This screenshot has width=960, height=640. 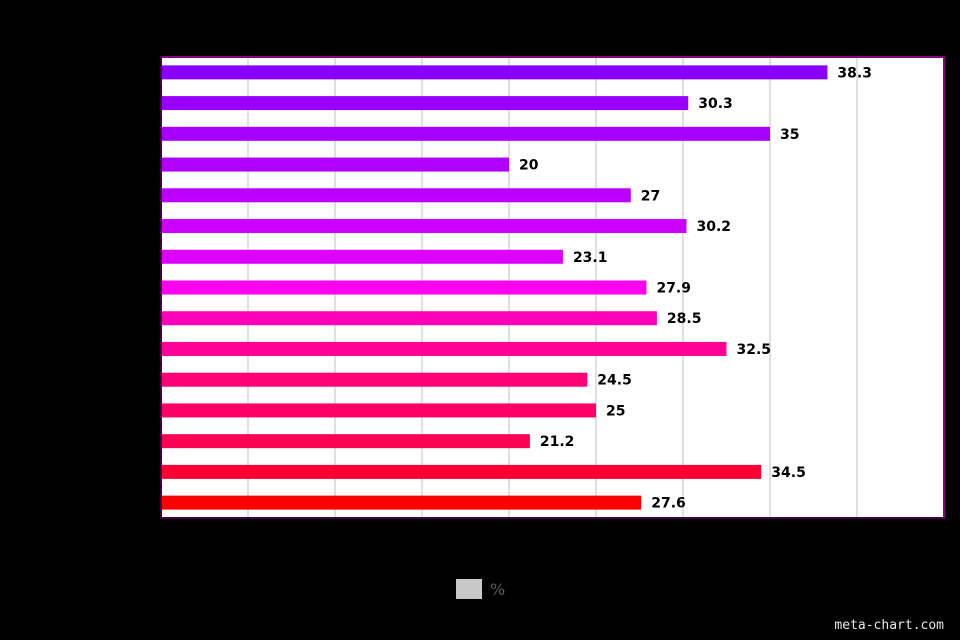 I want to click on legend-swatch, so click(x=469, y=589).